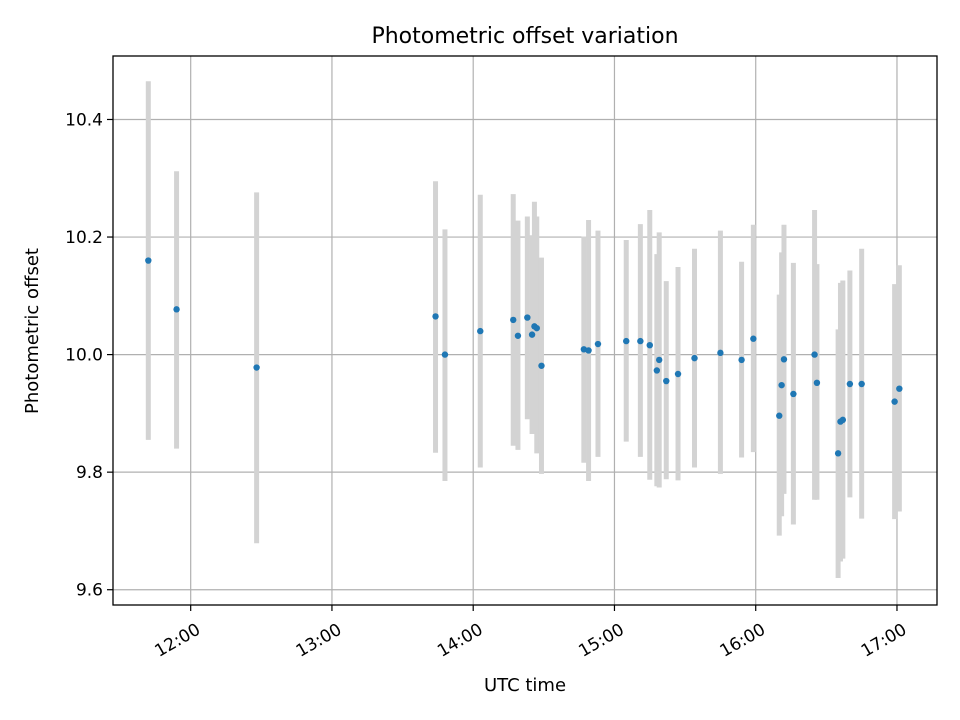 This screenshot has width=960, height=720. I want to click on y-tick-label: 9.6, so click(89, 591).